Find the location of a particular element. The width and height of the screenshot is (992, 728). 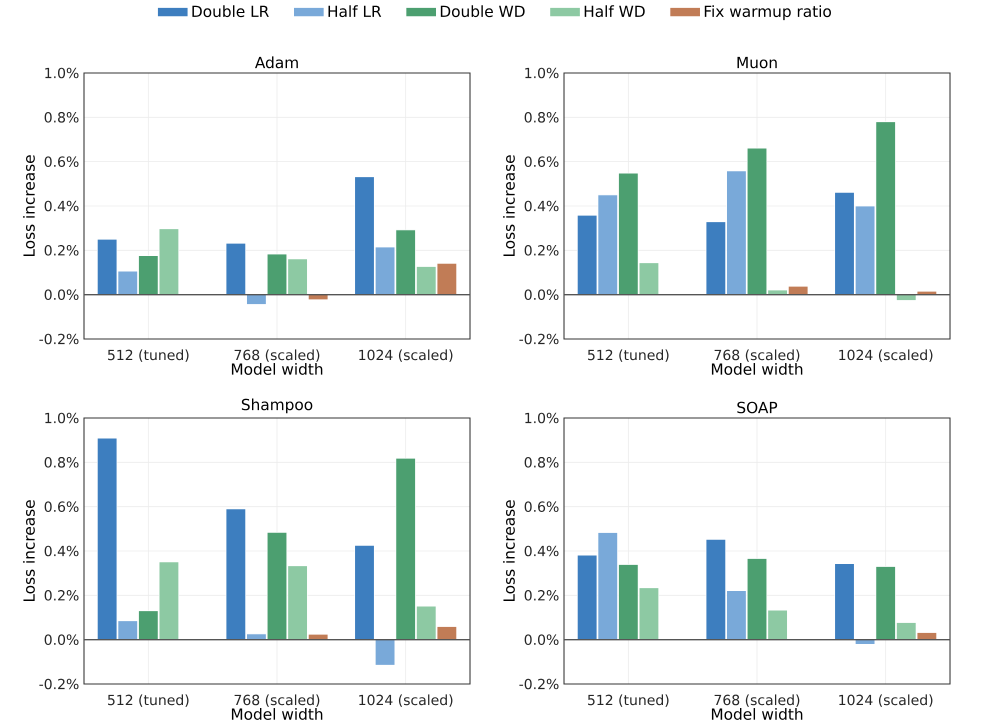

legend-label: Half LR is located at coordinates (355, 11).